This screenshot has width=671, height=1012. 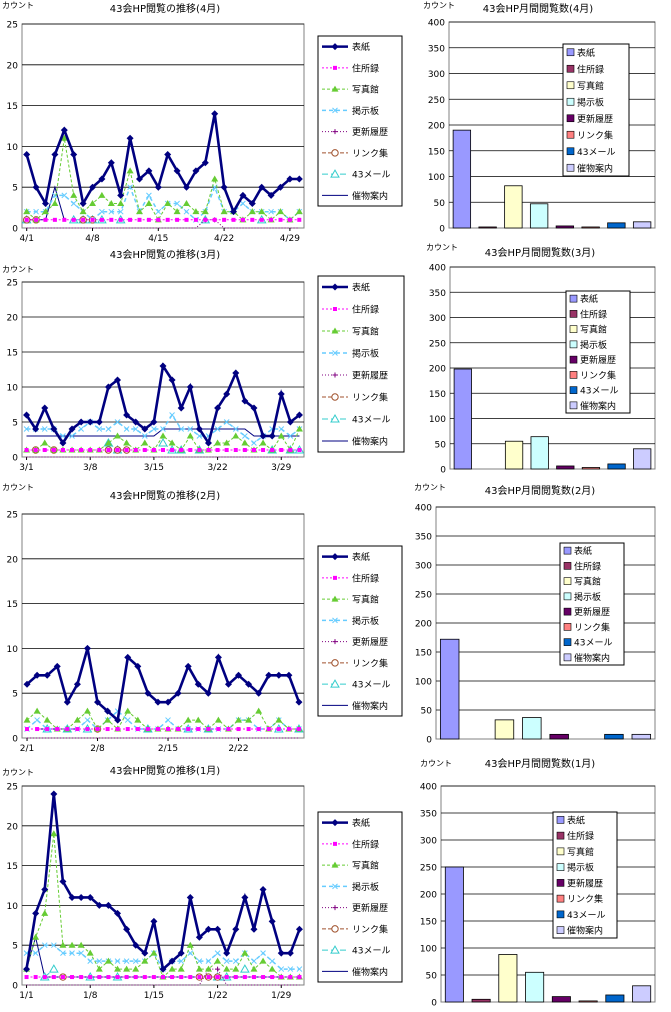 What do you see at coordinates (432, 977) in the screenshot?
I see `y-tick-label: 50` at bounding box center [432, 977].